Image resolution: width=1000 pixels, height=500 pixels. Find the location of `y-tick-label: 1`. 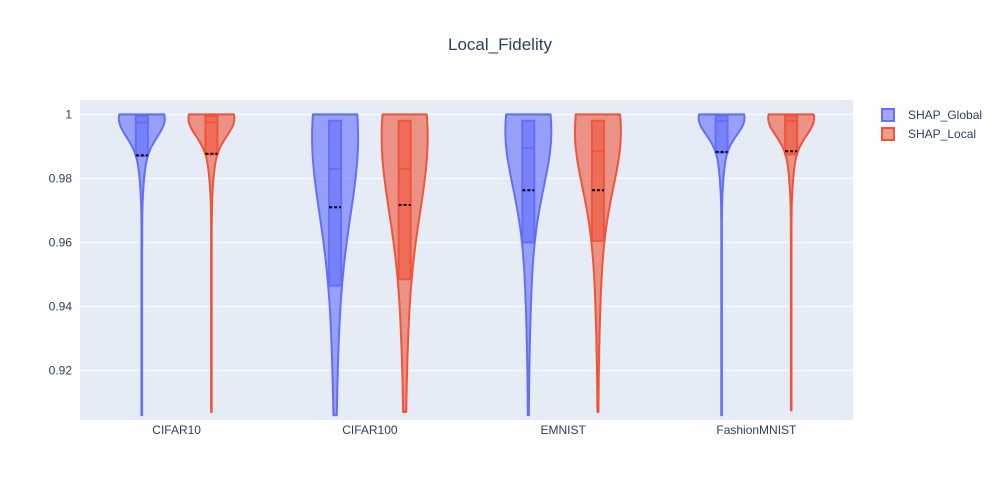

y-tick-label: 1 is located at coordinates (68, 114).